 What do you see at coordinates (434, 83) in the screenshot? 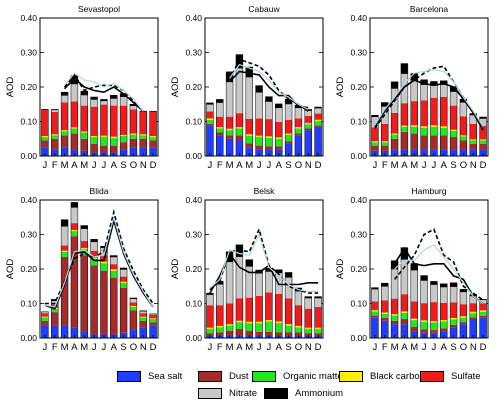
I see `bar-ammonium-barcelona` at bounding box center [434, 83].